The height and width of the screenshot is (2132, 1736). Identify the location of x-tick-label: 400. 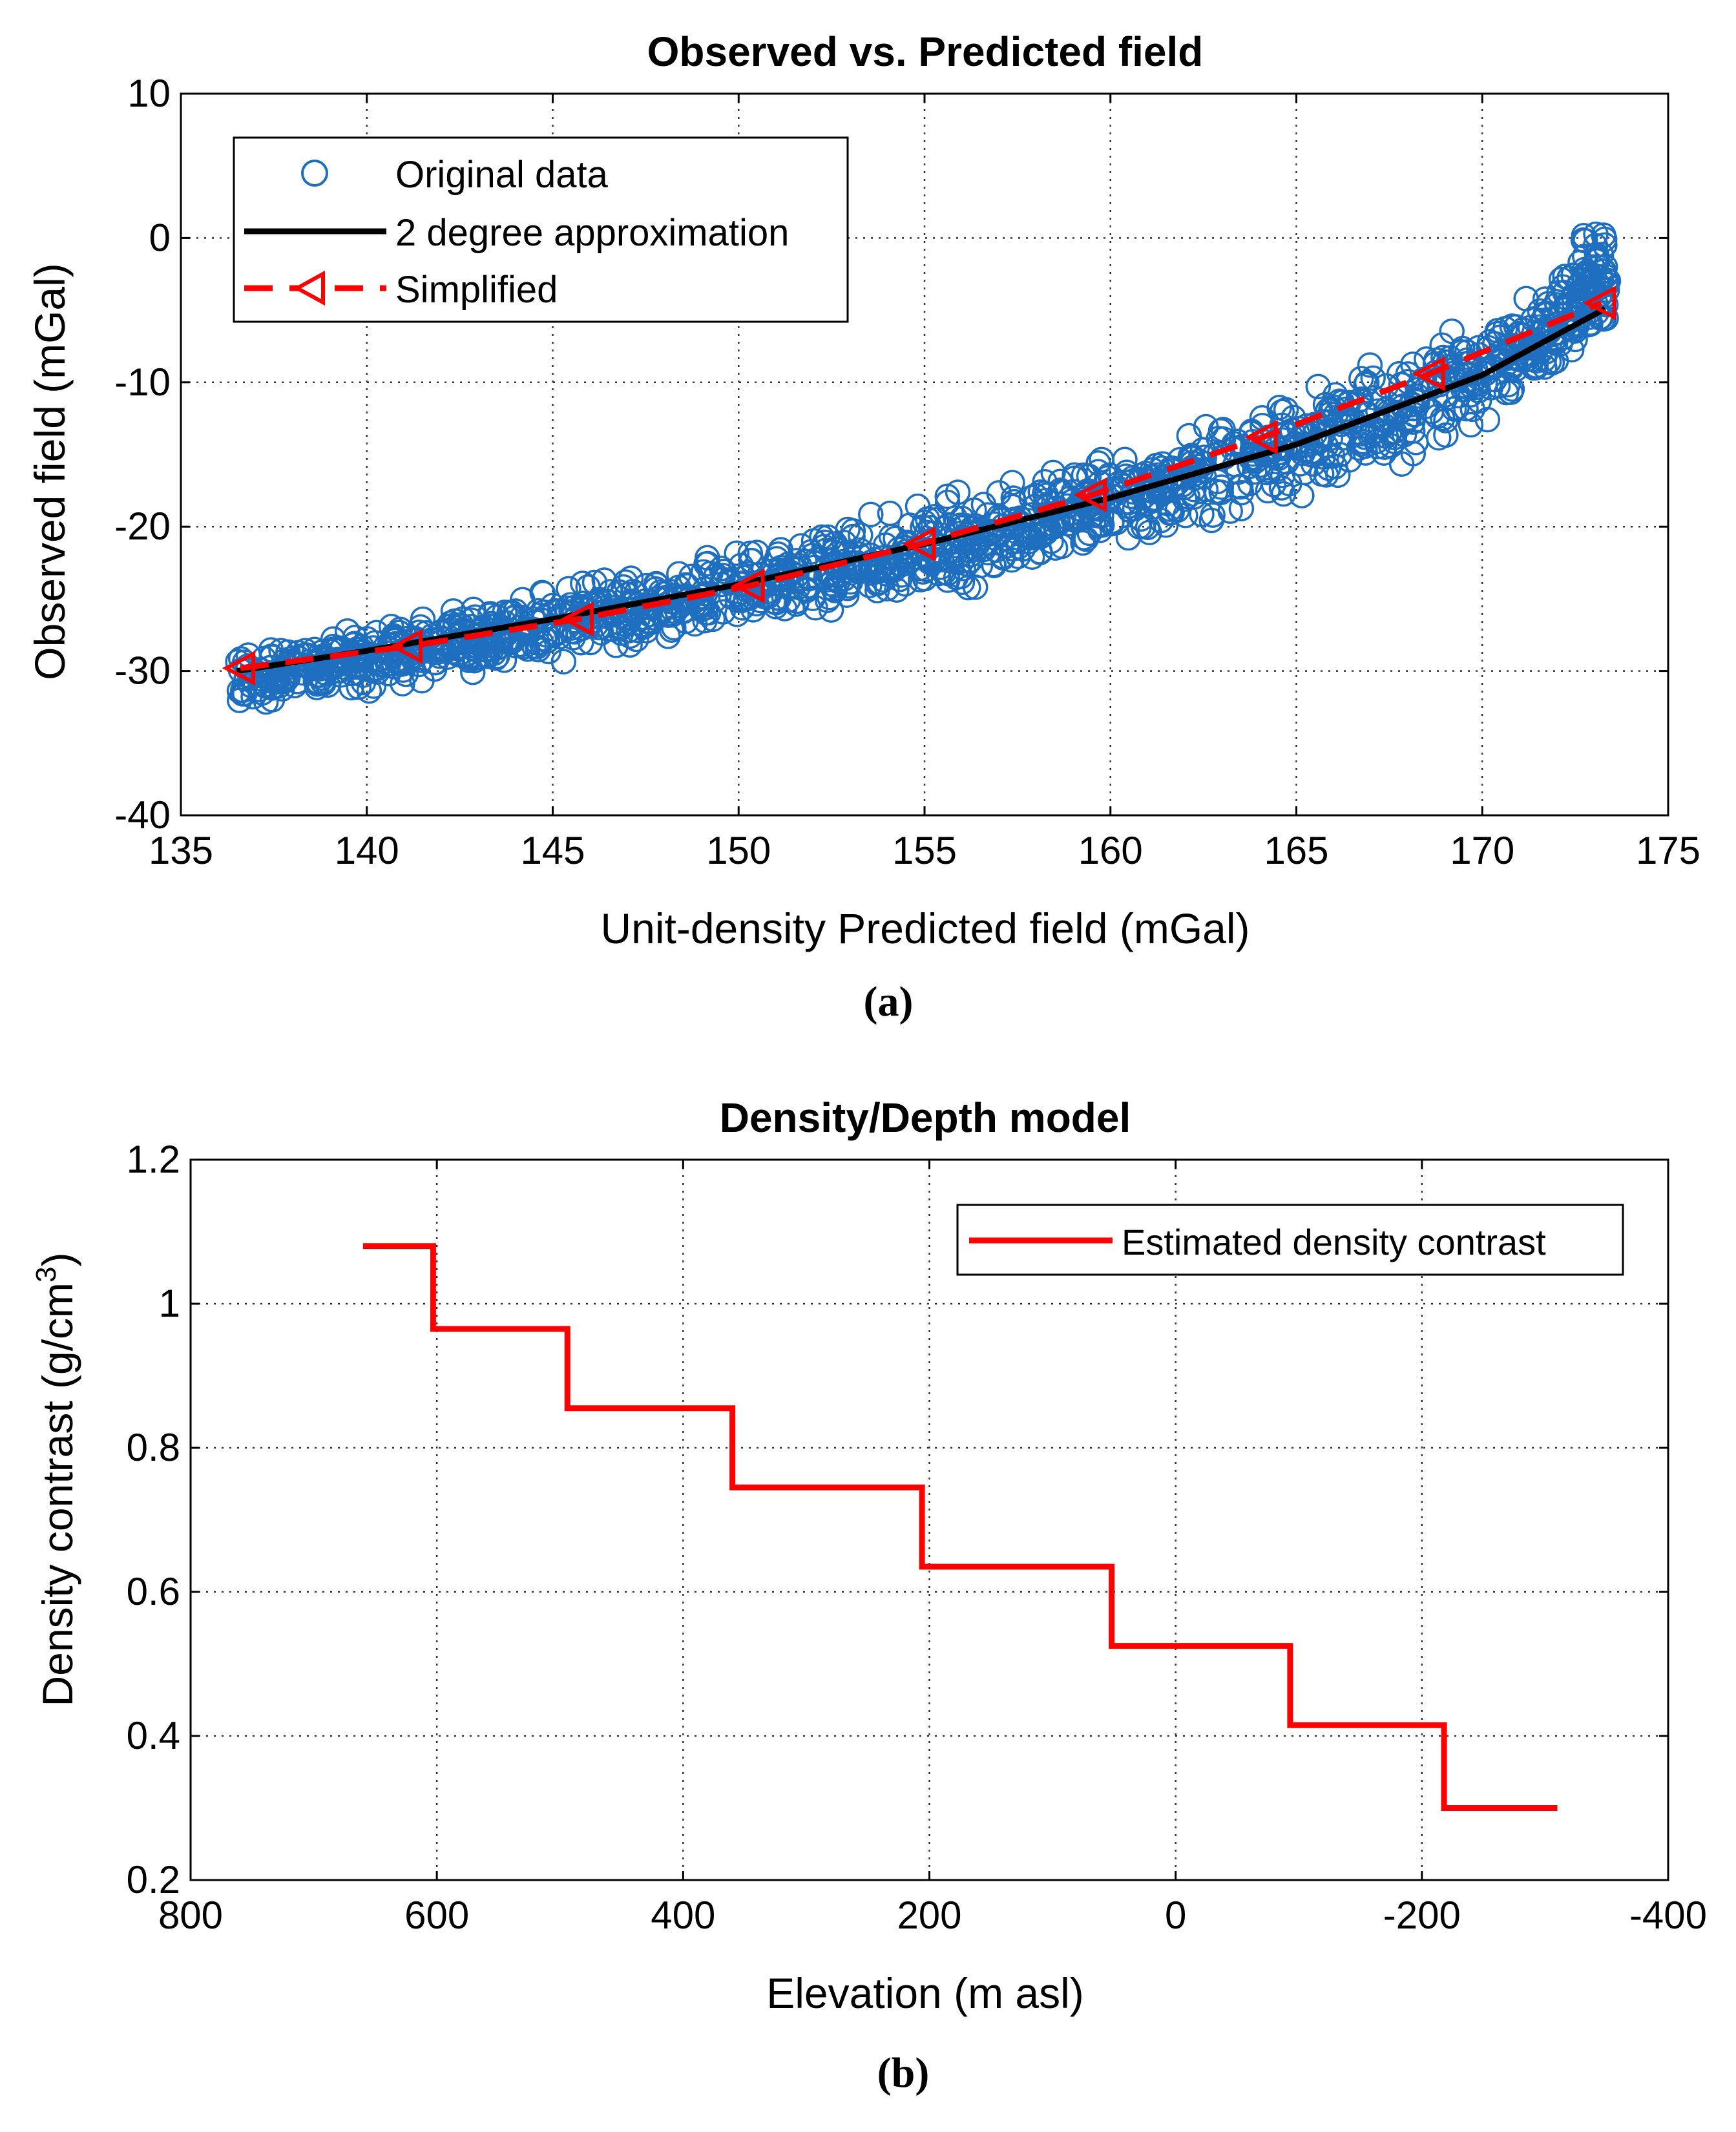
(683, 1916).